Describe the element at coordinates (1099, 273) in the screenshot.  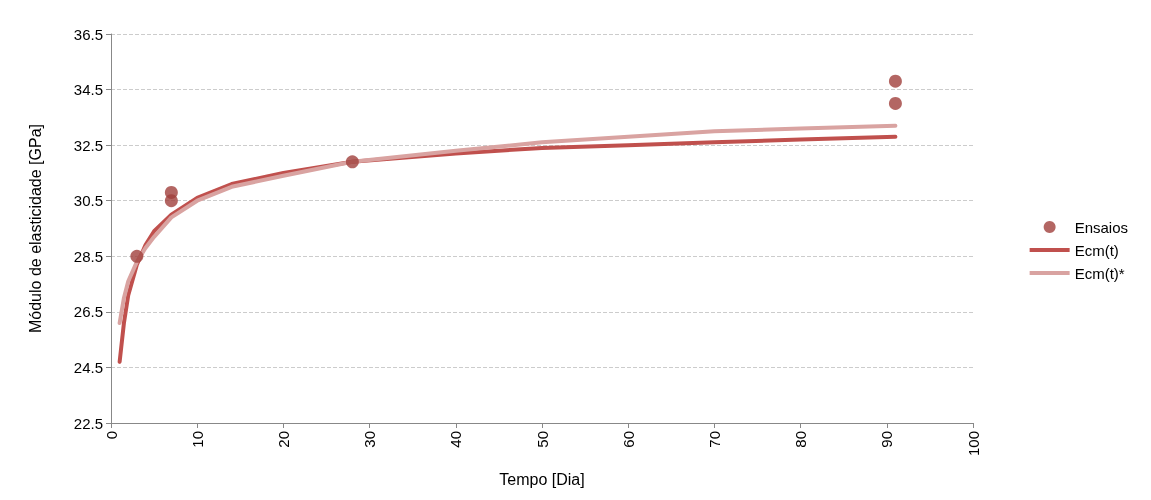
I see `legend-label: Ecm(t)*` at that location.